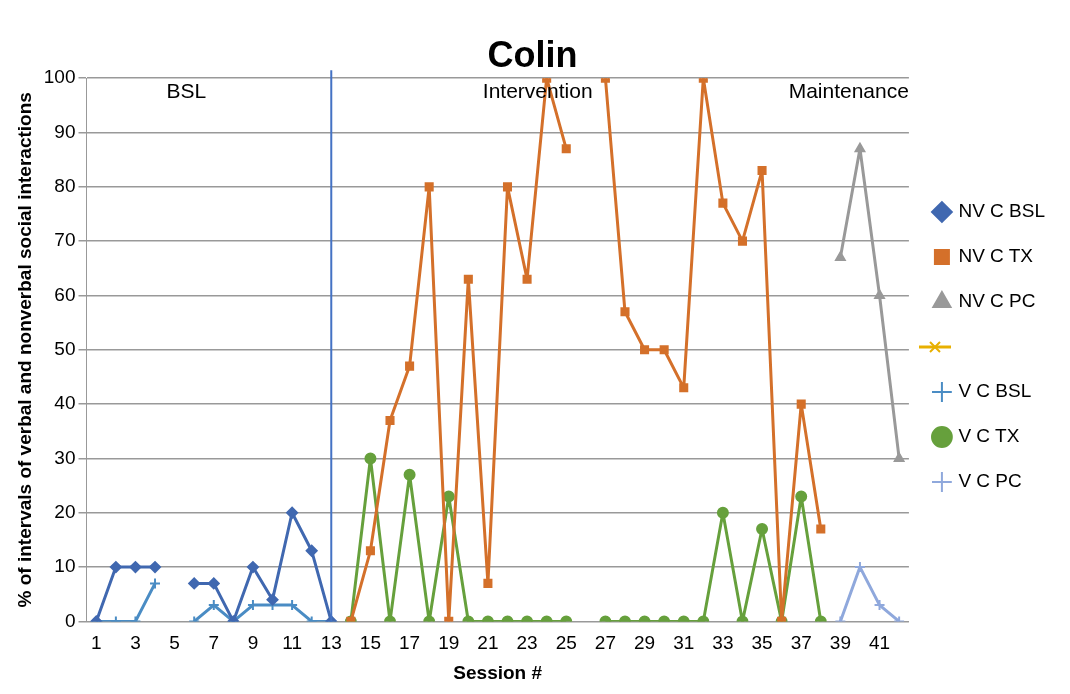 The height and width of the screenshot is (694, 1070). I want to click on x-tick-label: 15, so click(370, 643).